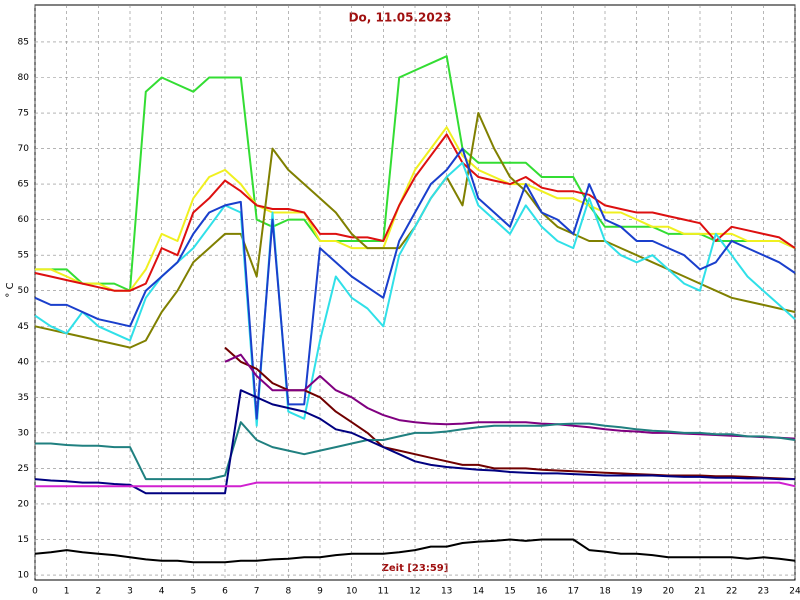 The image size is (800, 600). I want to click on x-tick-label: 16, so click(542, 592).